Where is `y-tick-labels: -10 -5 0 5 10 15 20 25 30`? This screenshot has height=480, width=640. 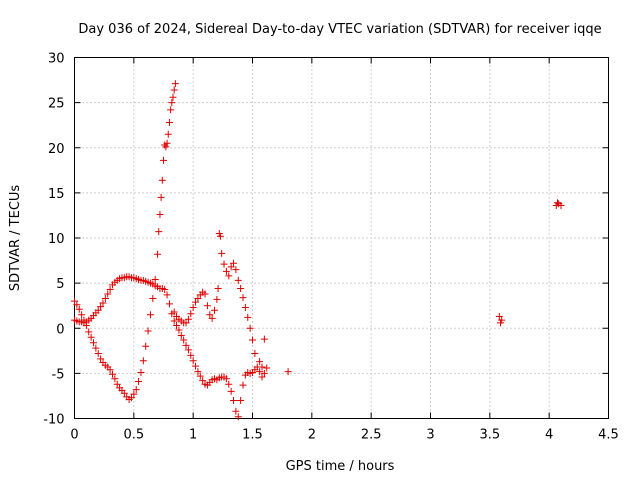 y-tick-labels: -10 -5 0 5 10 15 20 25 30 is located at coordinates (53, 240).